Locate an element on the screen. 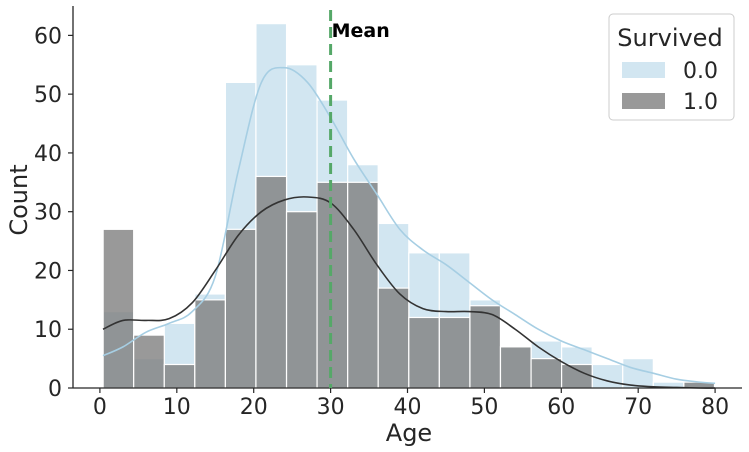 The image size is (749, 452). bar-survived-1.0-bin-5 is located at coordinates (271, 282).